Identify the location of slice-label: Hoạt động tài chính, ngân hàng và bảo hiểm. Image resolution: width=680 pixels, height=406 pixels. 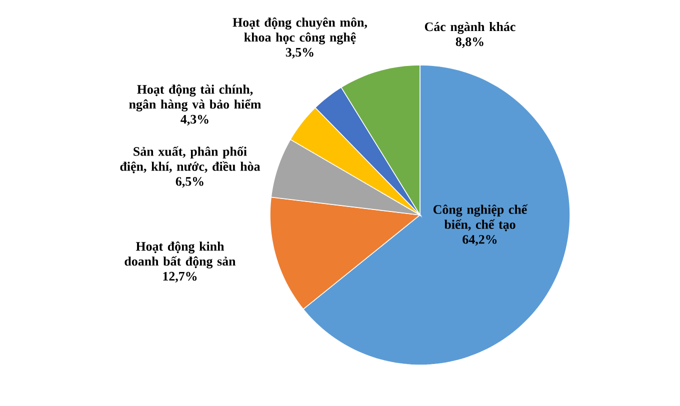
(195, 98).